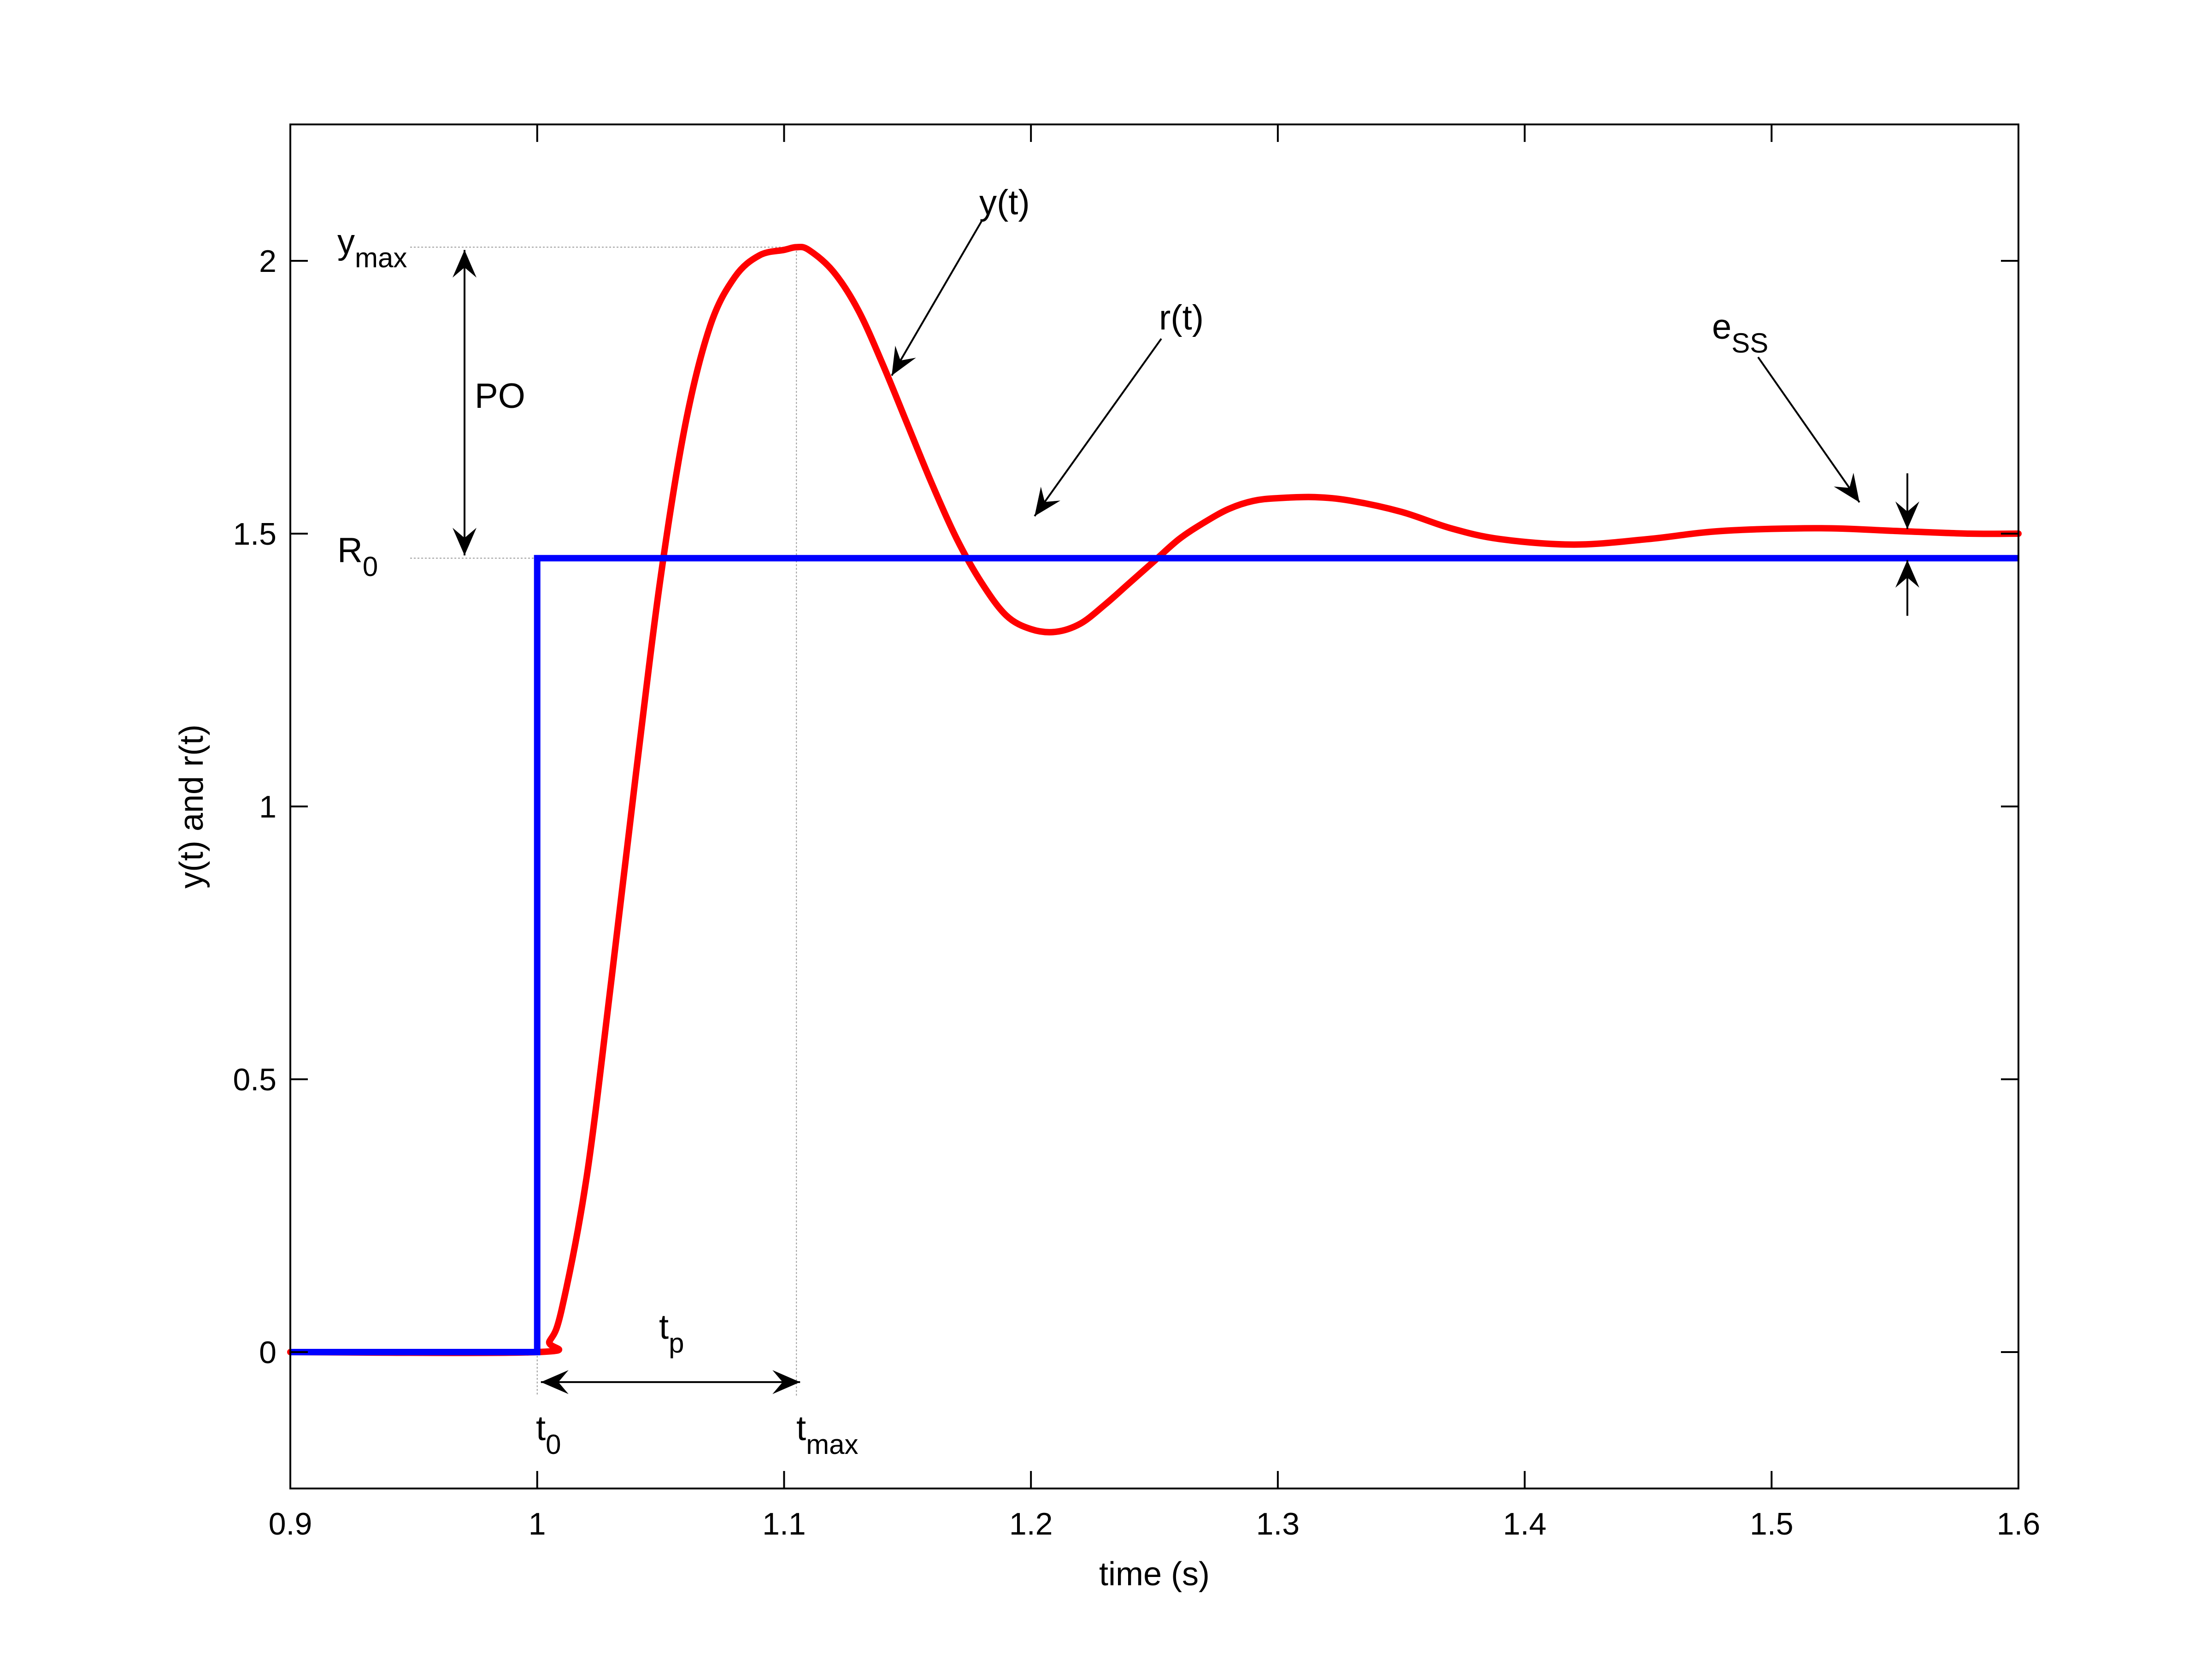 Image resolution: width=2212 pixels, height=1659 pixels. What do you see at coordinates (1031, 1523) in the screenshot?
I see `x-tick-label: 1.2` at bounding box center [1031, 1523].